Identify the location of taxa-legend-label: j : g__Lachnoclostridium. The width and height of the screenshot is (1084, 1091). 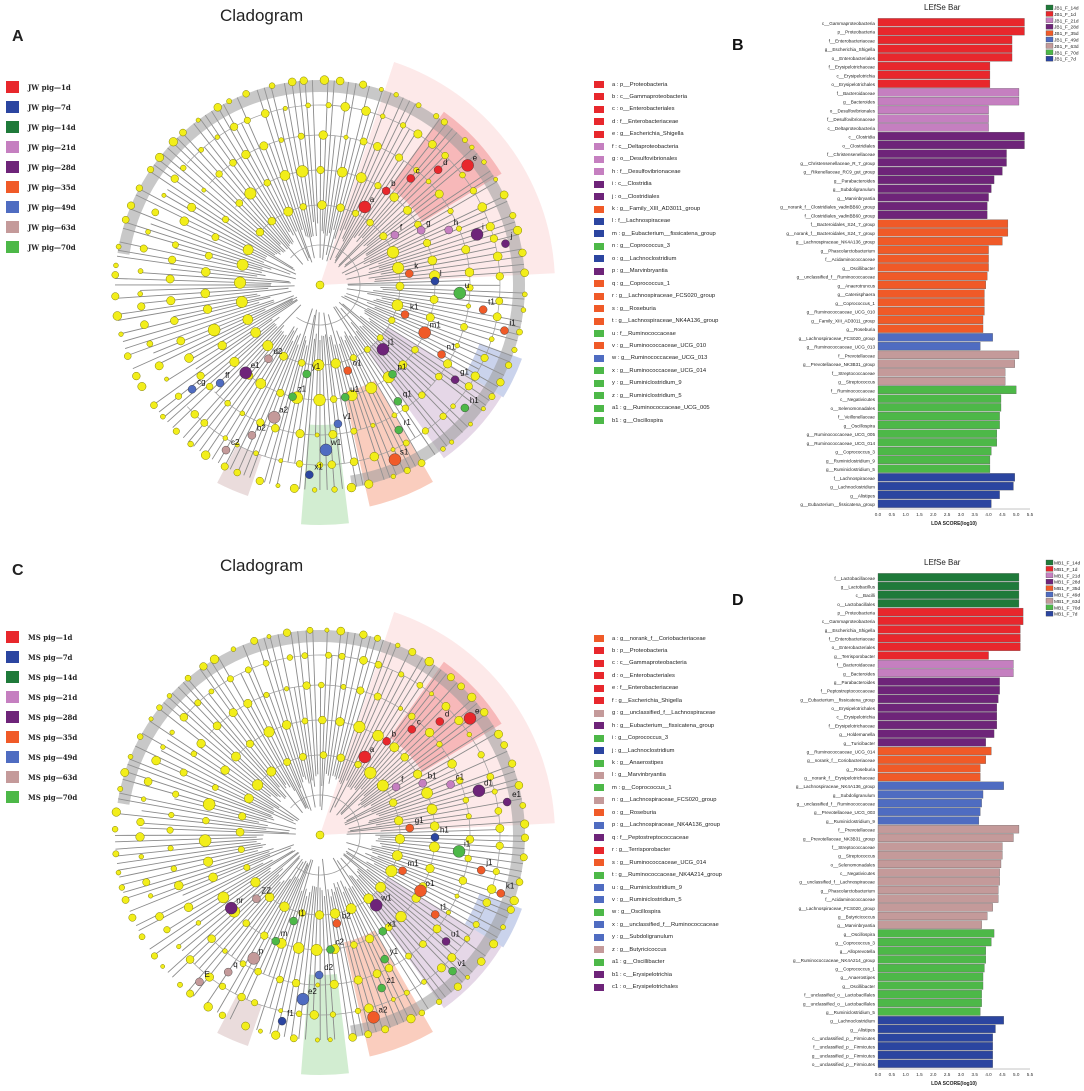
(643, 750).